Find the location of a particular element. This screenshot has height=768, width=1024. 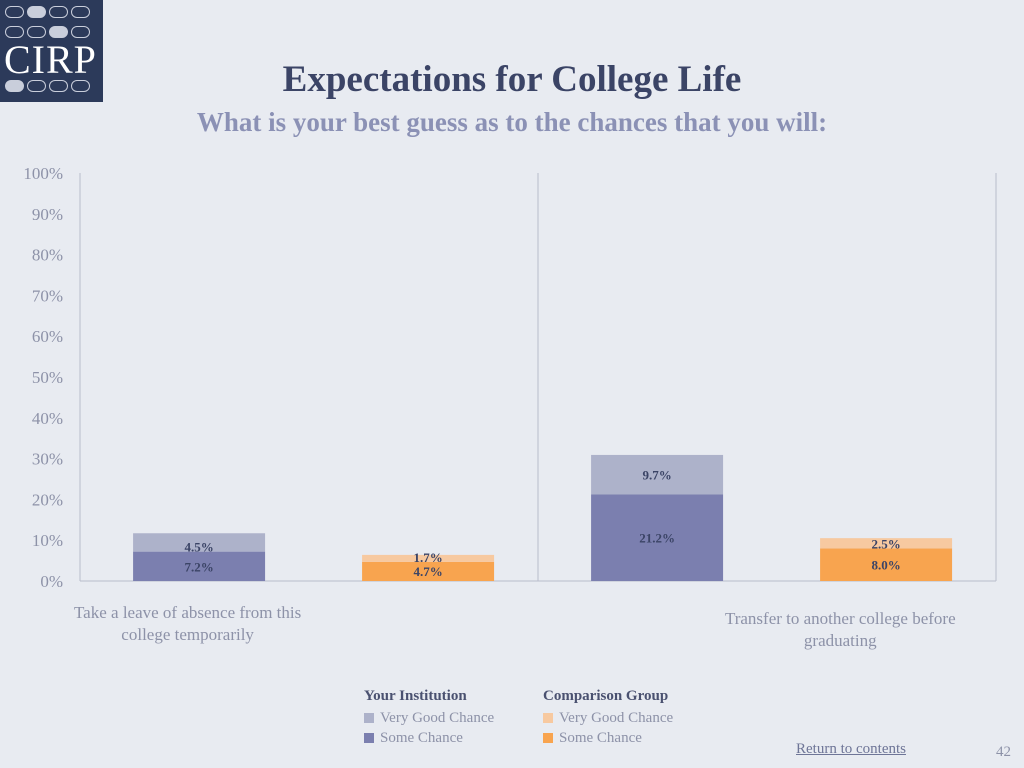

page-title: Expectations for College Life is located at coordinates (512, 79).